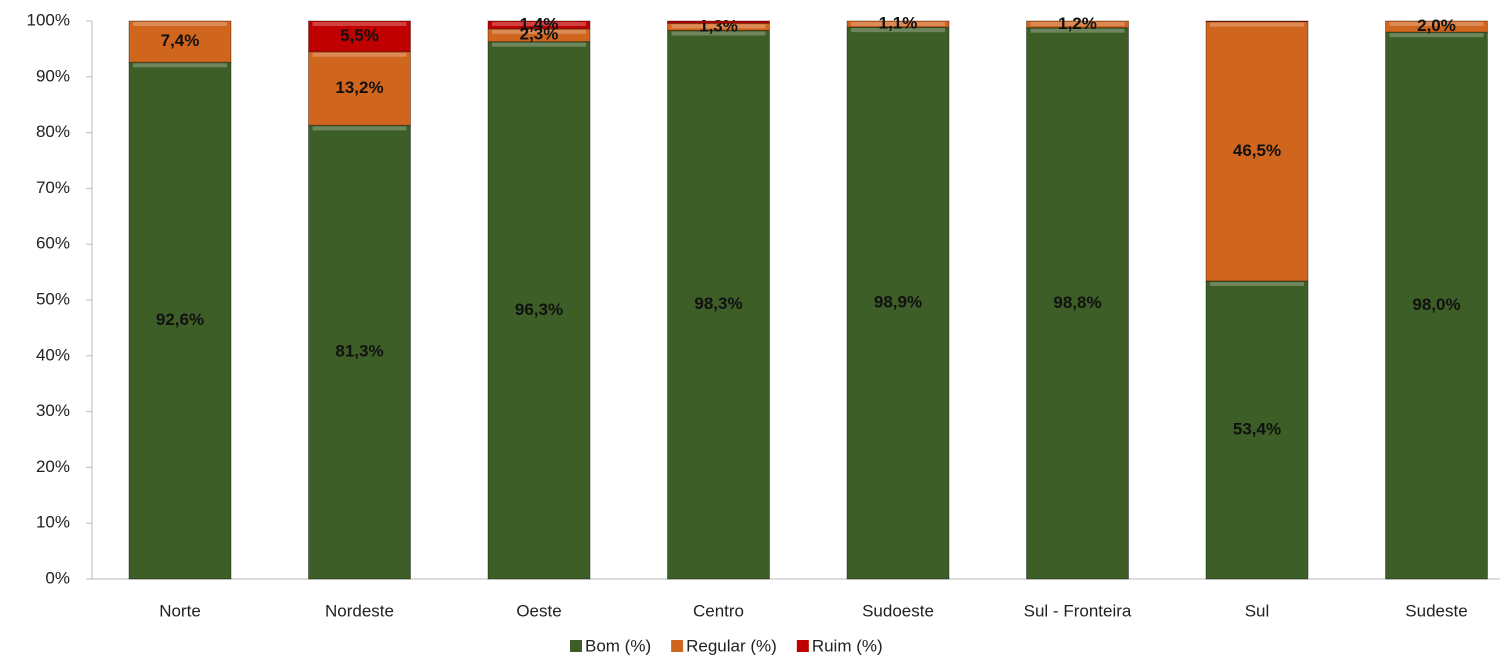  Describe the element at coordinates (53, 187) in the screenshot. I see `y-tick-label: 70%` at that location.